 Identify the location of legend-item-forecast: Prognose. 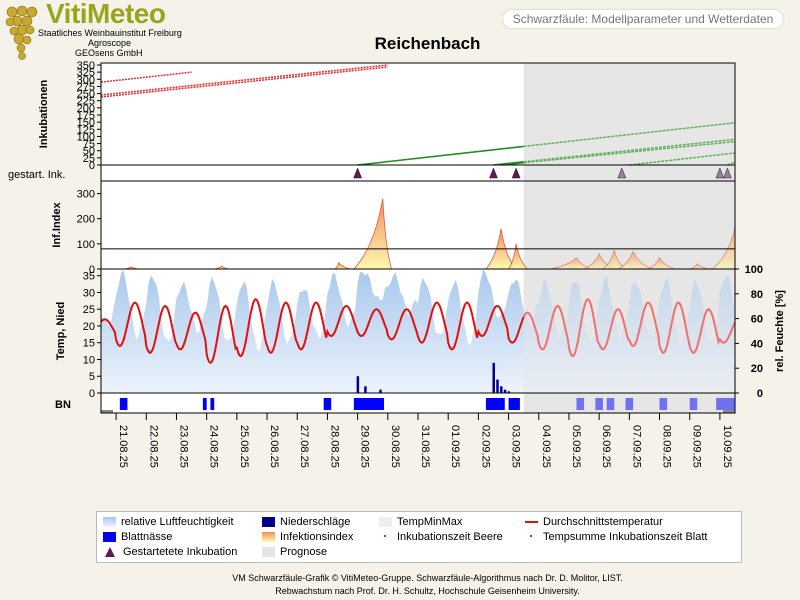
(294, 552).